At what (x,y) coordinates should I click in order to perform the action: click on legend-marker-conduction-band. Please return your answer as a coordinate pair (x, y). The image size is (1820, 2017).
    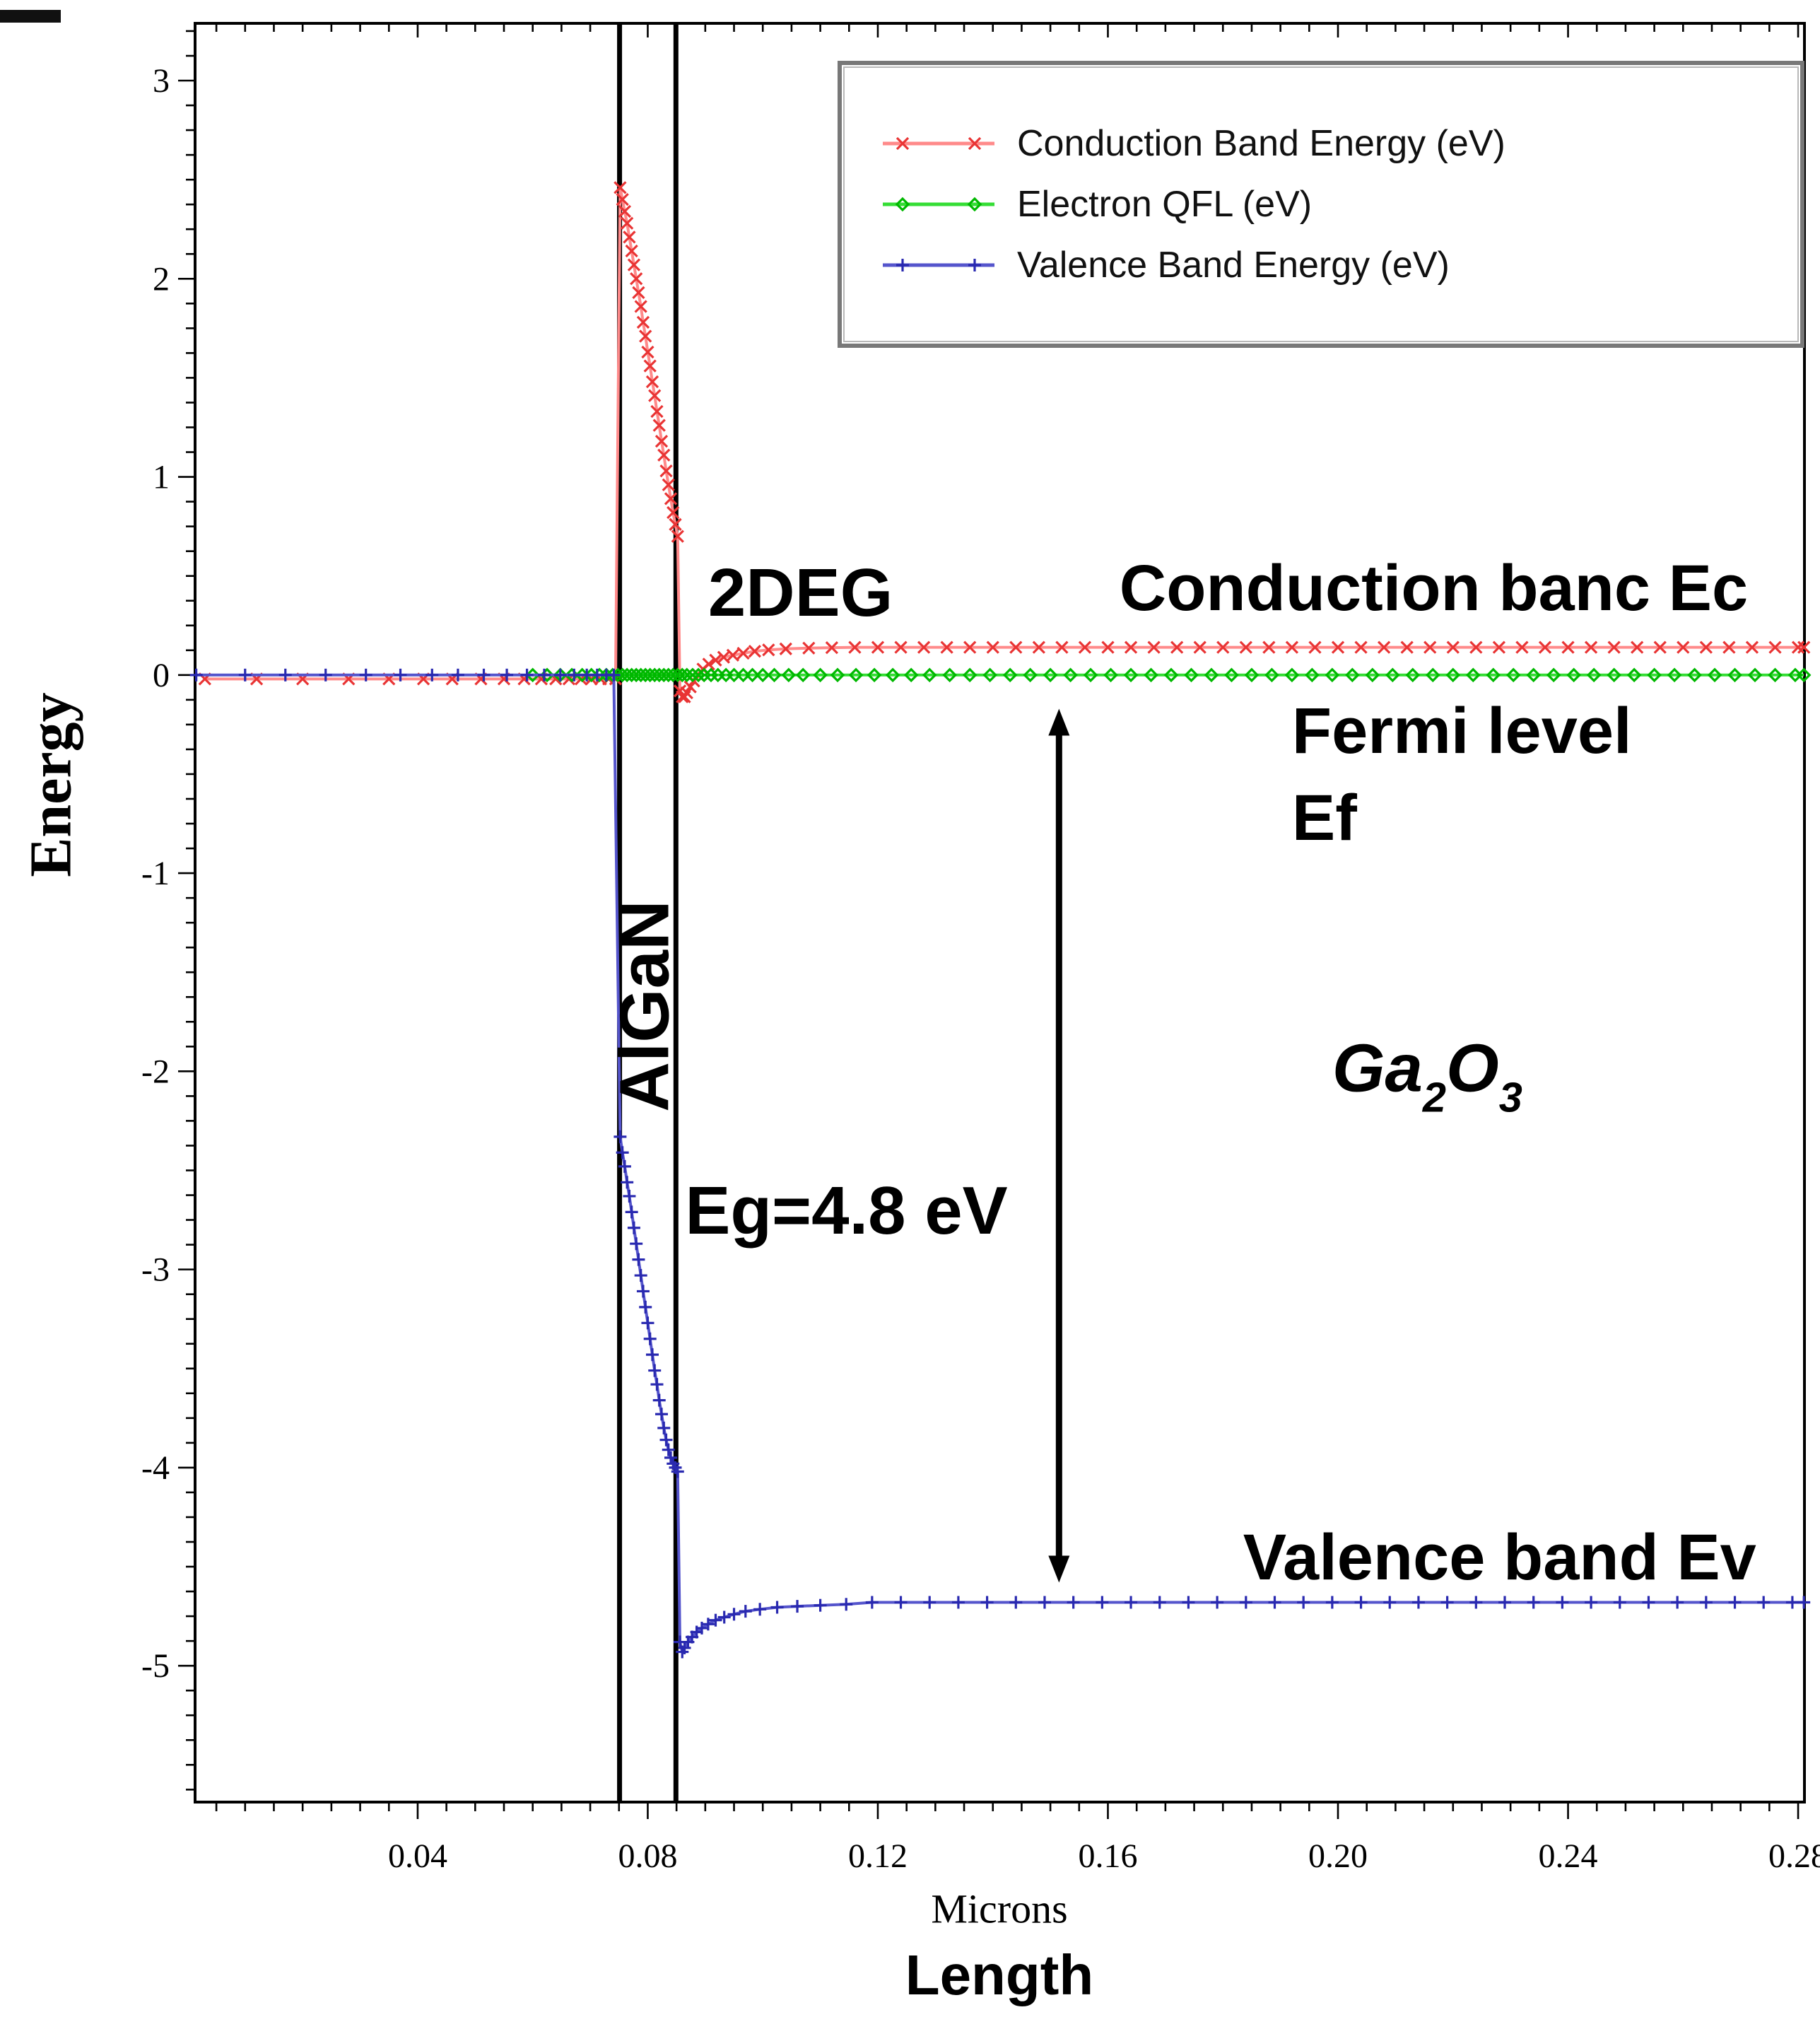
    Looking at the image, I should click on (939, 143).